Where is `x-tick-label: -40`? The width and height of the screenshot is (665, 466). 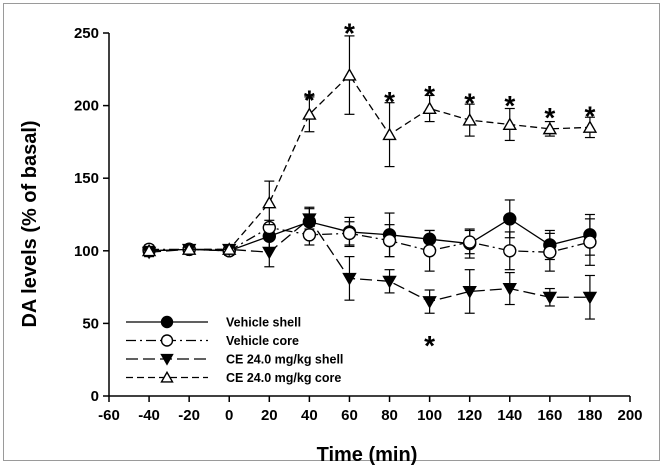
x-tick-label: -40 is located at coordinates (149, 415).